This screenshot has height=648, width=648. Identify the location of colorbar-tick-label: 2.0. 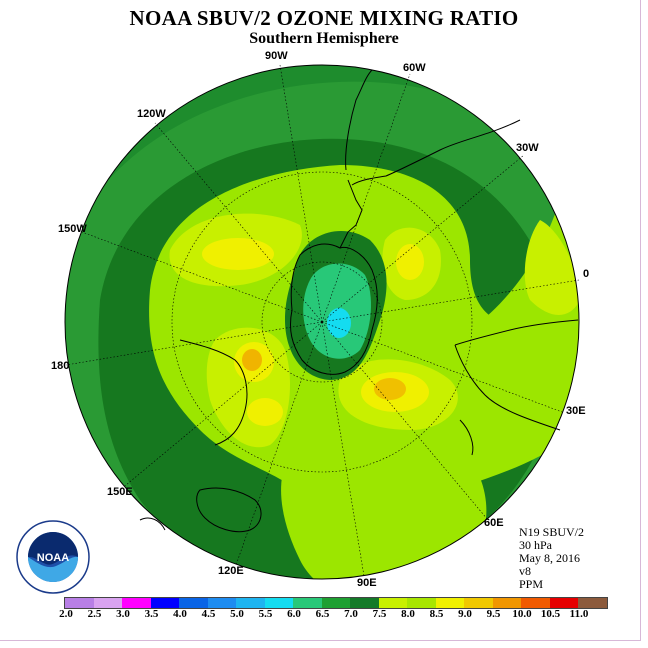
(66, 614).